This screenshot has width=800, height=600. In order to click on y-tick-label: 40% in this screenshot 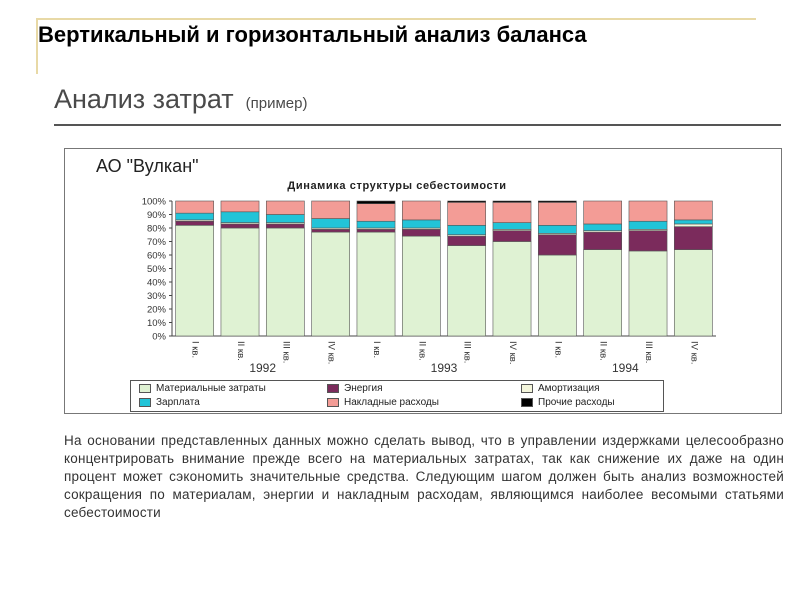, I will do `click(157, 283)`.